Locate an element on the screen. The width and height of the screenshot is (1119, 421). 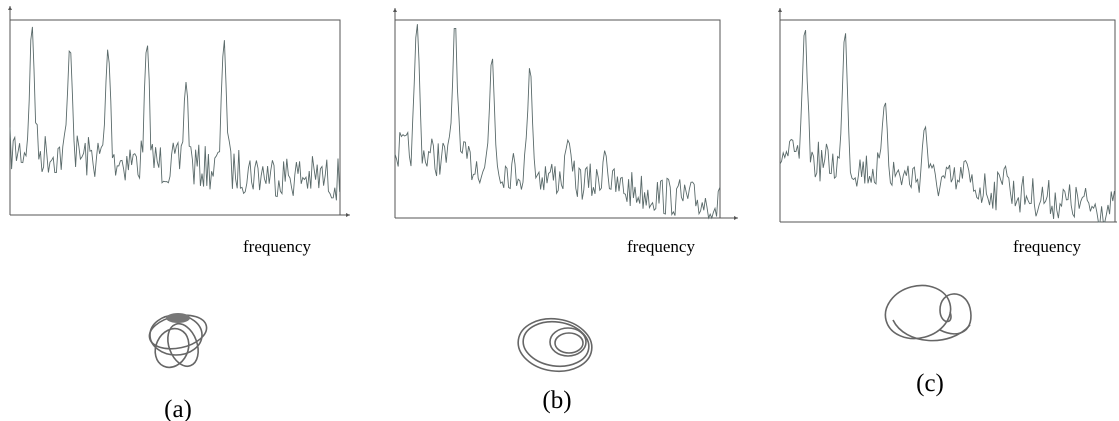
caption: (a) is located at coordinates (178, 408).